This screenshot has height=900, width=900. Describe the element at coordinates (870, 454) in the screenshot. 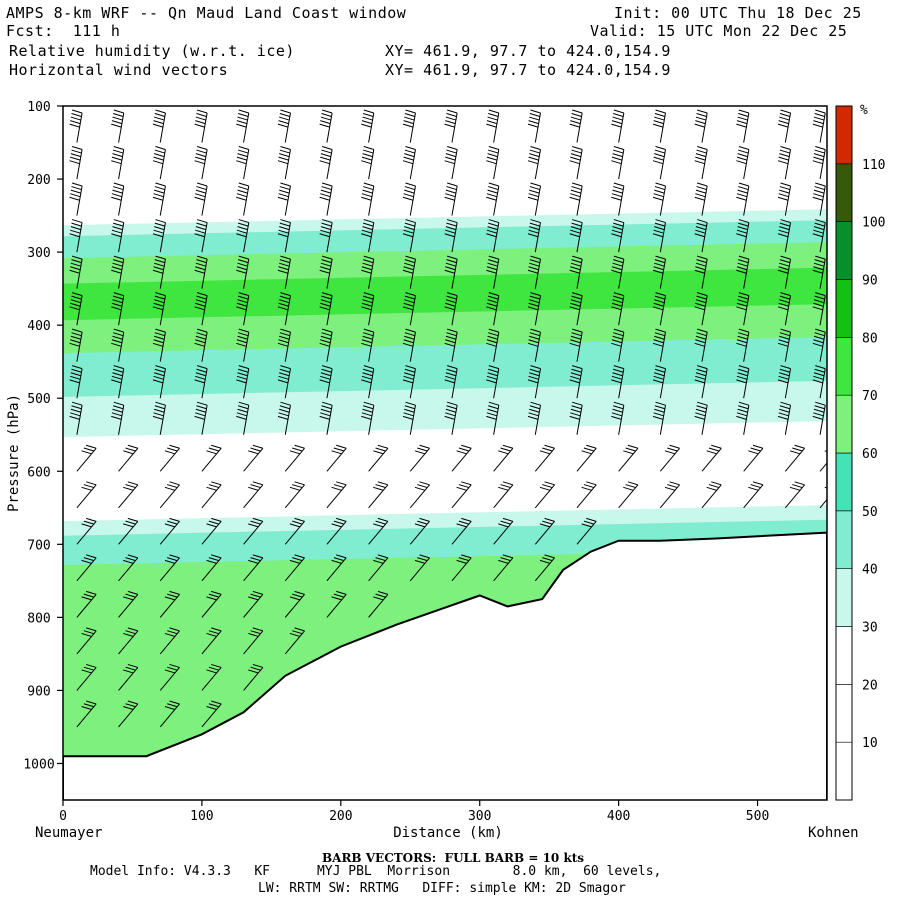

I see `colorbar-tick-label: 60` at that location.